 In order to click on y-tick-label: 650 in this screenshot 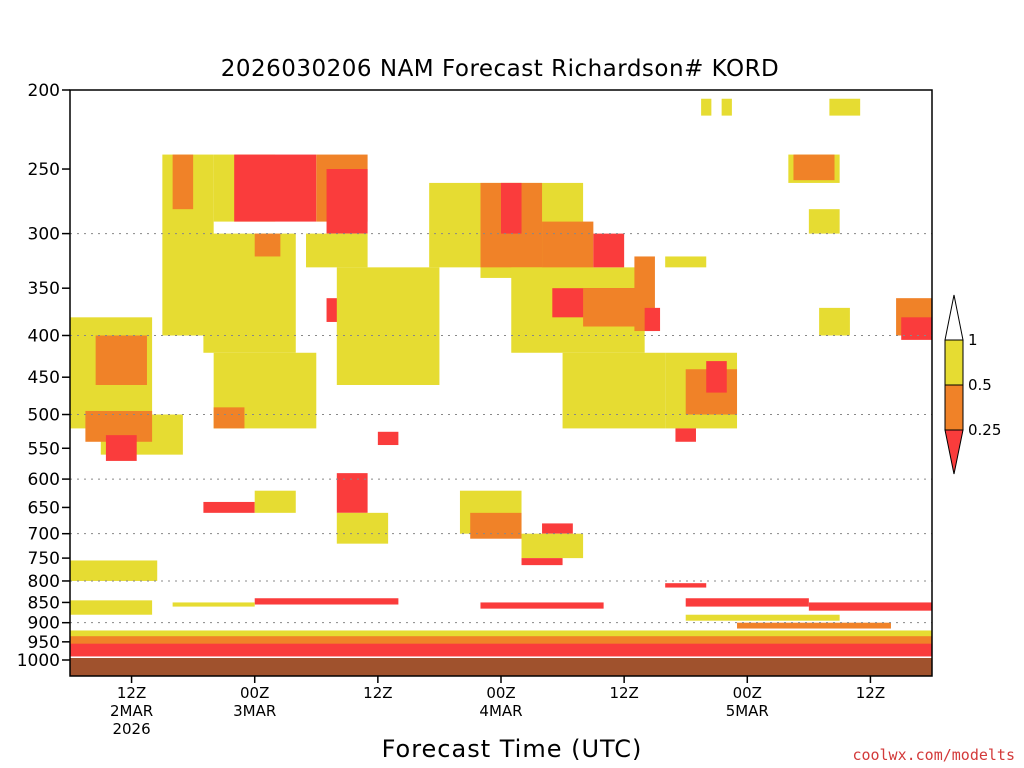, I will do `click(44, 508)`.